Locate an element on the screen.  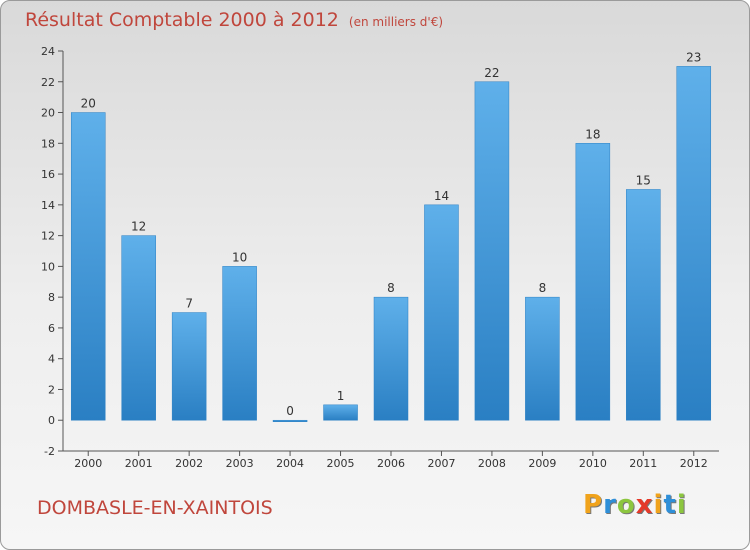
bar-value-label: 1 is located at coordinates (341, 396).